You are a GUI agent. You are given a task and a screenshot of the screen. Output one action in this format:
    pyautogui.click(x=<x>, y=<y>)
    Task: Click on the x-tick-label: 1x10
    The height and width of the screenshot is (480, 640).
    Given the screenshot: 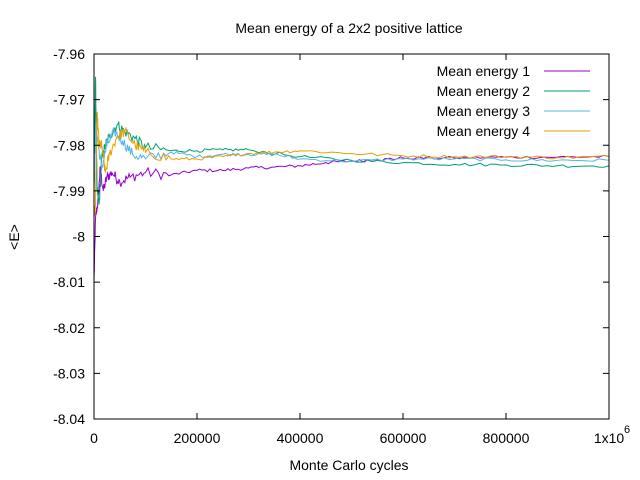 What is the action you would take?
    pyautogui.click(x=609, y=438)
    